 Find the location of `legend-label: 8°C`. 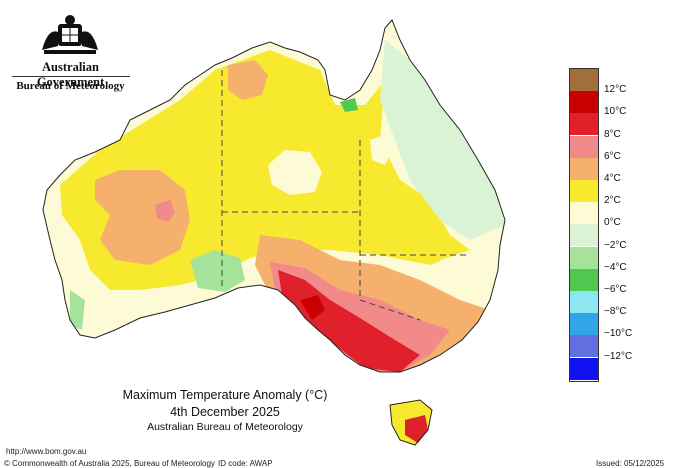

legend-label: 8°C is located at coordinates (612, 134).